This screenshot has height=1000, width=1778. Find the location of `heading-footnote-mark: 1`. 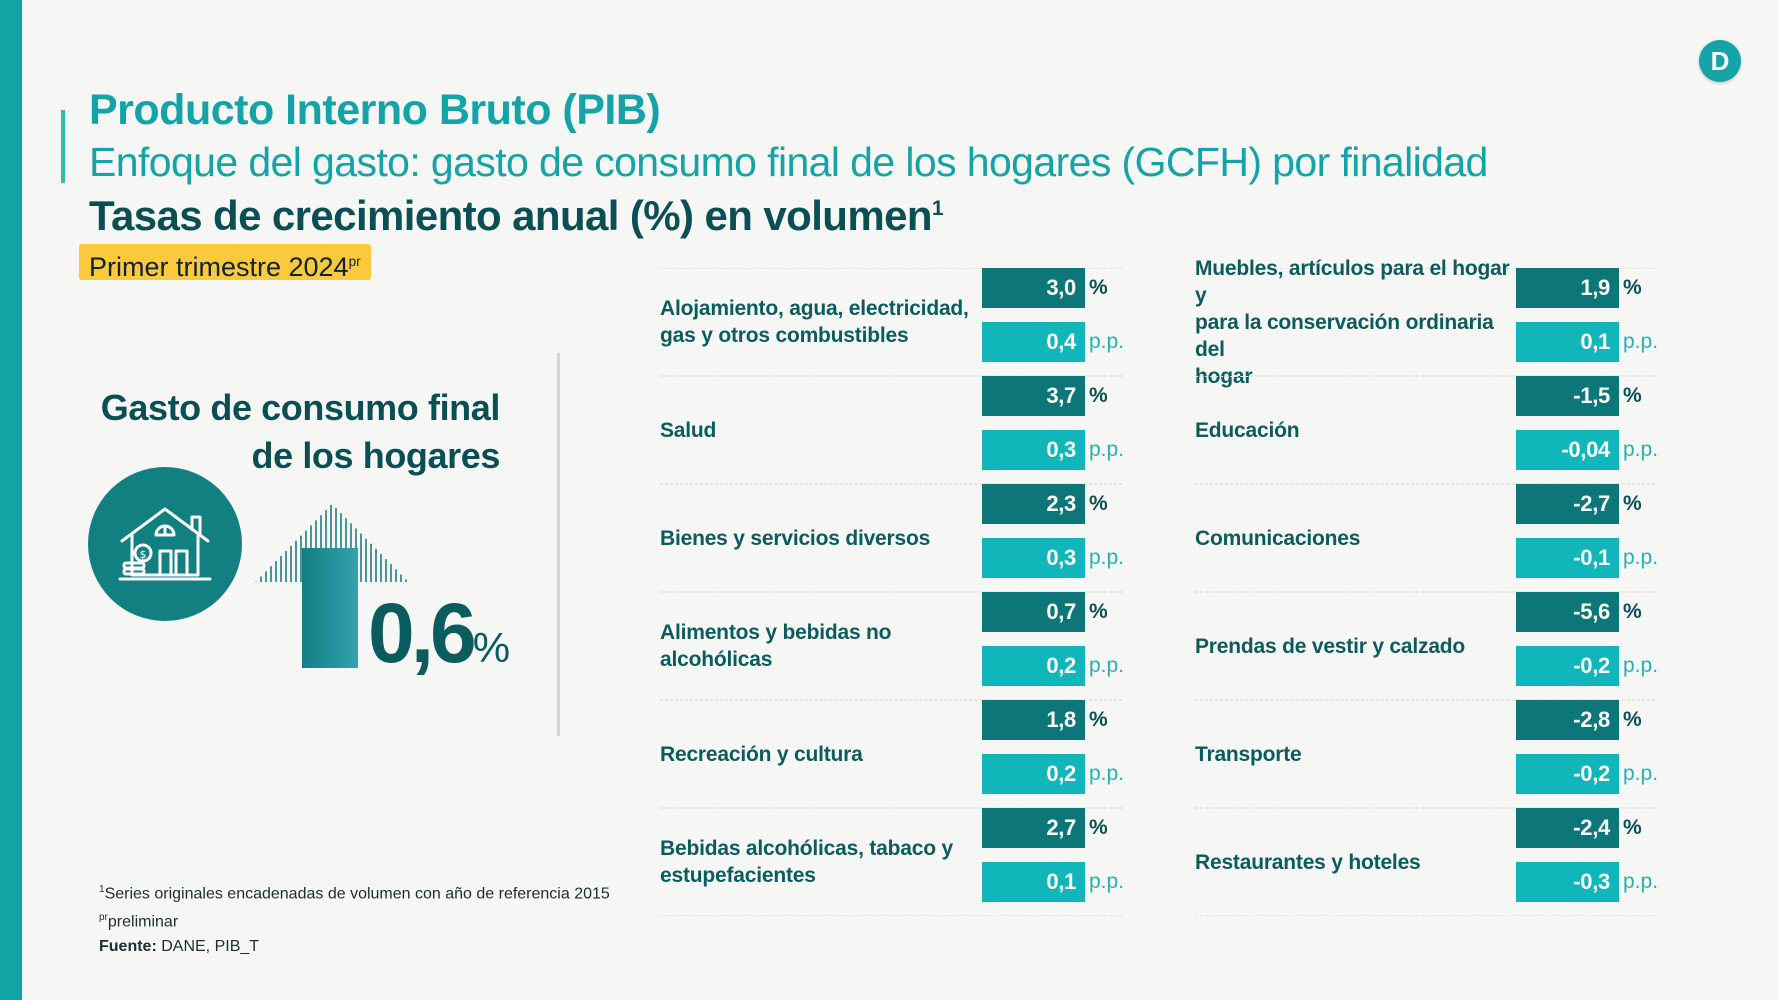

heading-footnote-mark: 1 is located at coordinates (937, 208).